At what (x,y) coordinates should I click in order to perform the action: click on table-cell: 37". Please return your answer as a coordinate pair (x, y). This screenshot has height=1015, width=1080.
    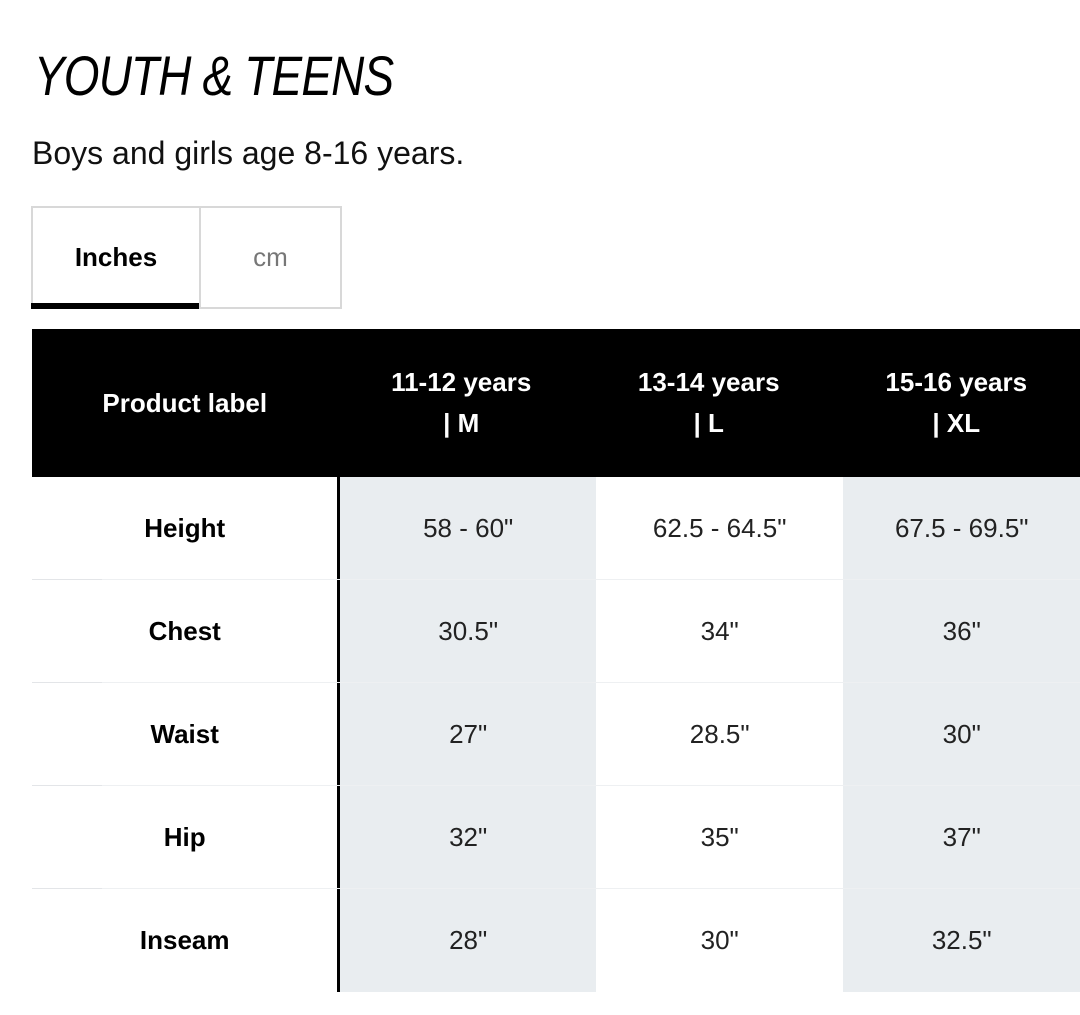
    Looking at the image, I should click on (961, 837).